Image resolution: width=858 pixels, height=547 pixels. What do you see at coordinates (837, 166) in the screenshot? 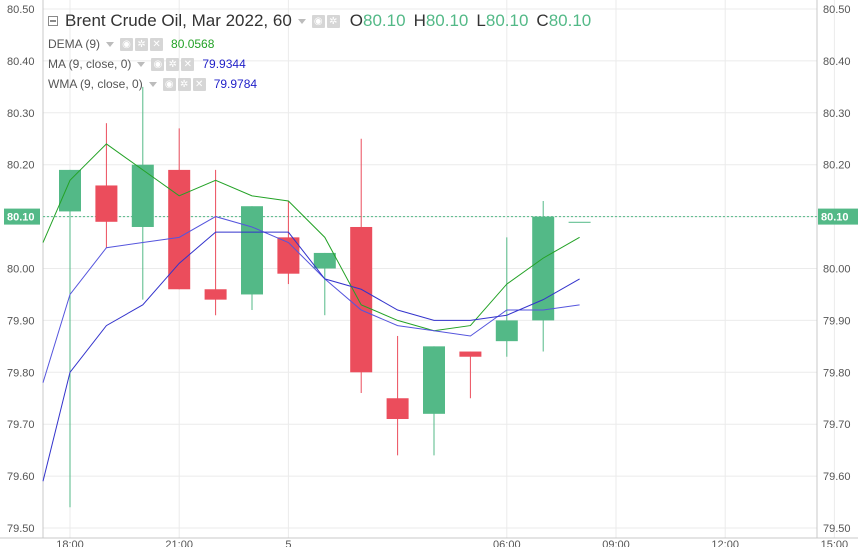
I see `price-tick-label-right: 80.20` at bounding box center [837, 166].